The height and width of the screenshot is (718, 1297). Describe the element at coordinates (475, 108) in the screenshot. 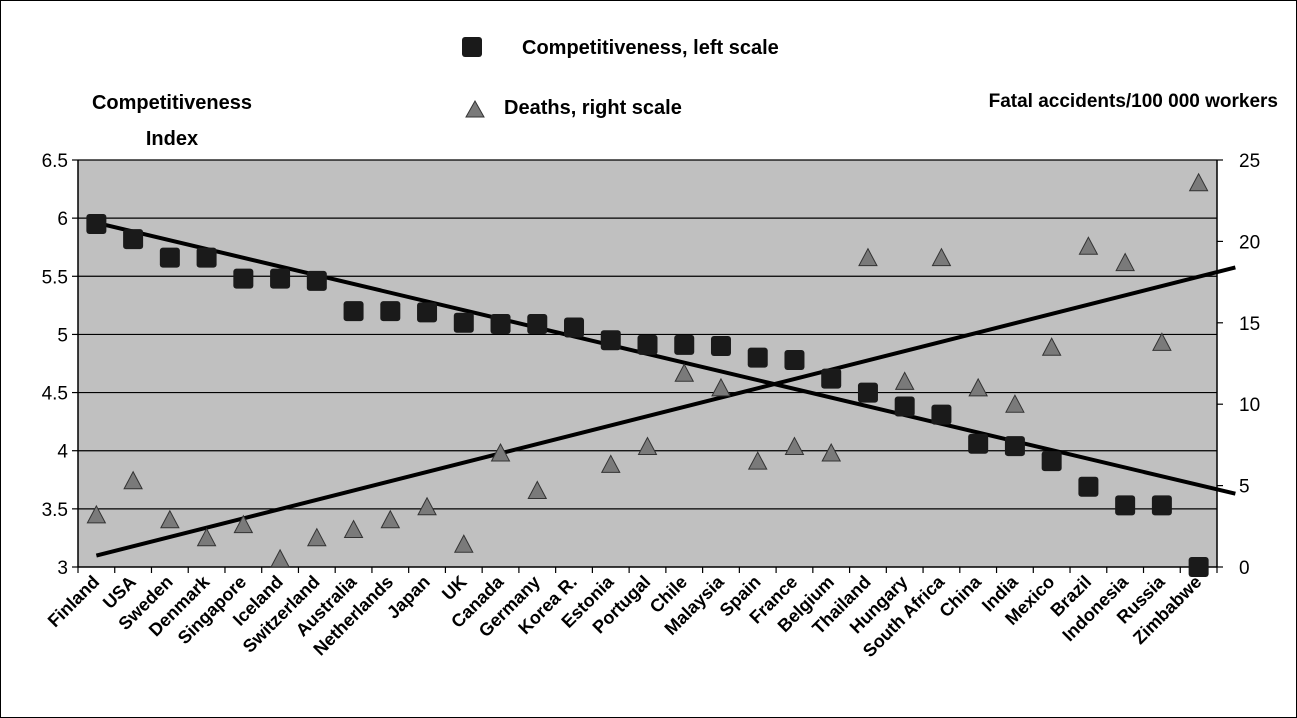

I see `legend-triangle-icon` at that location.